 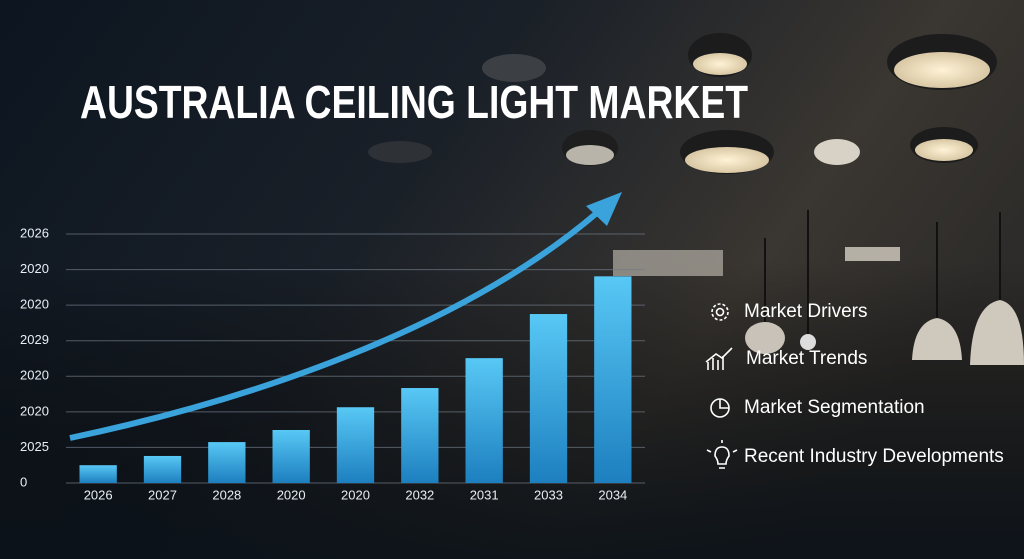 What do you see at coordinates (874, 456) in the screenshot?
I see `menu-item: Recent Industry Developments` at bounding box center [874, 456].